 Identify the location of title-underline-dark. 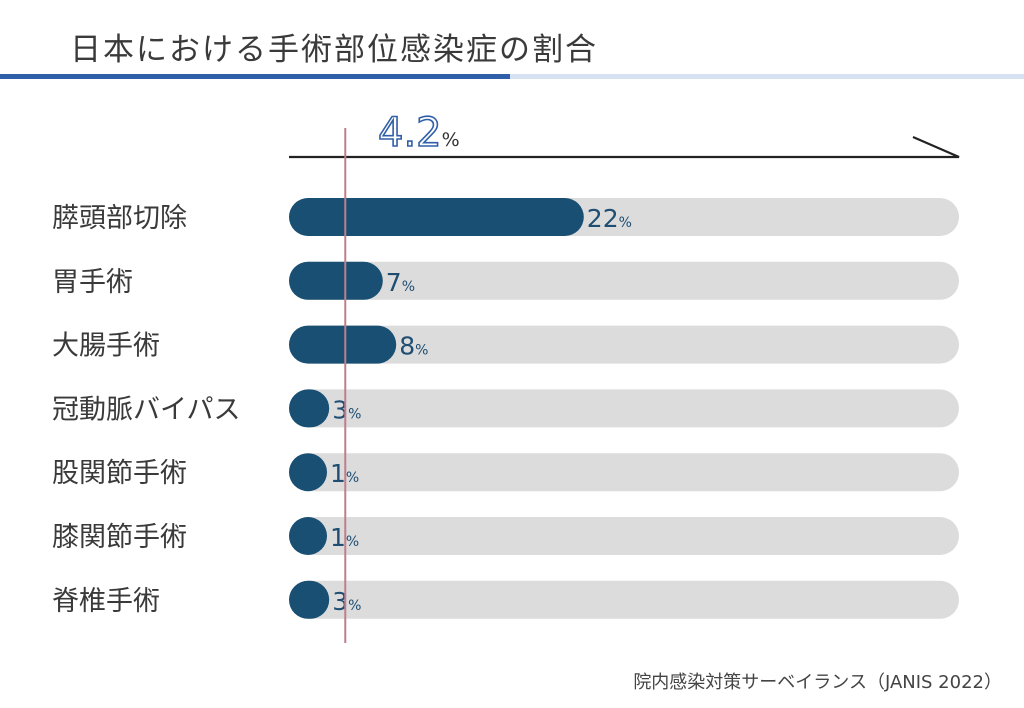
(255, 76).